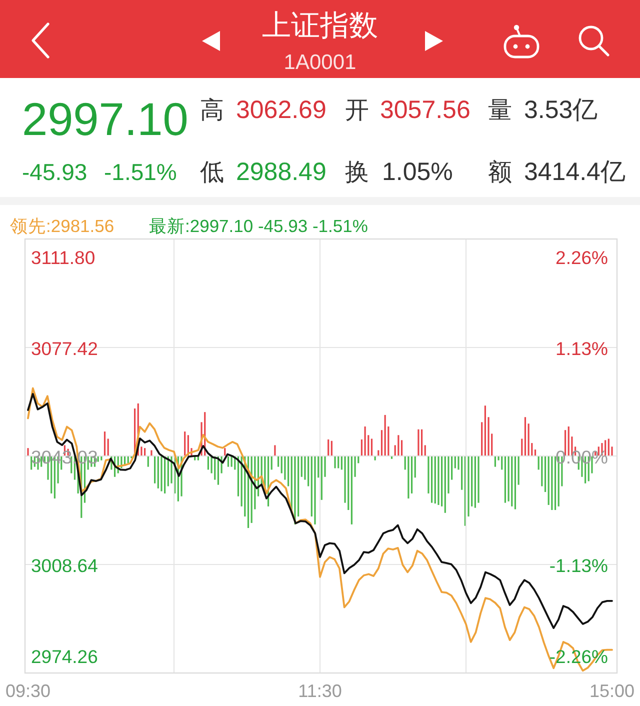  What do you see at coordinates (212, 172) in the screenshot?
I see `text: 低` at bounding box center [212, 172].